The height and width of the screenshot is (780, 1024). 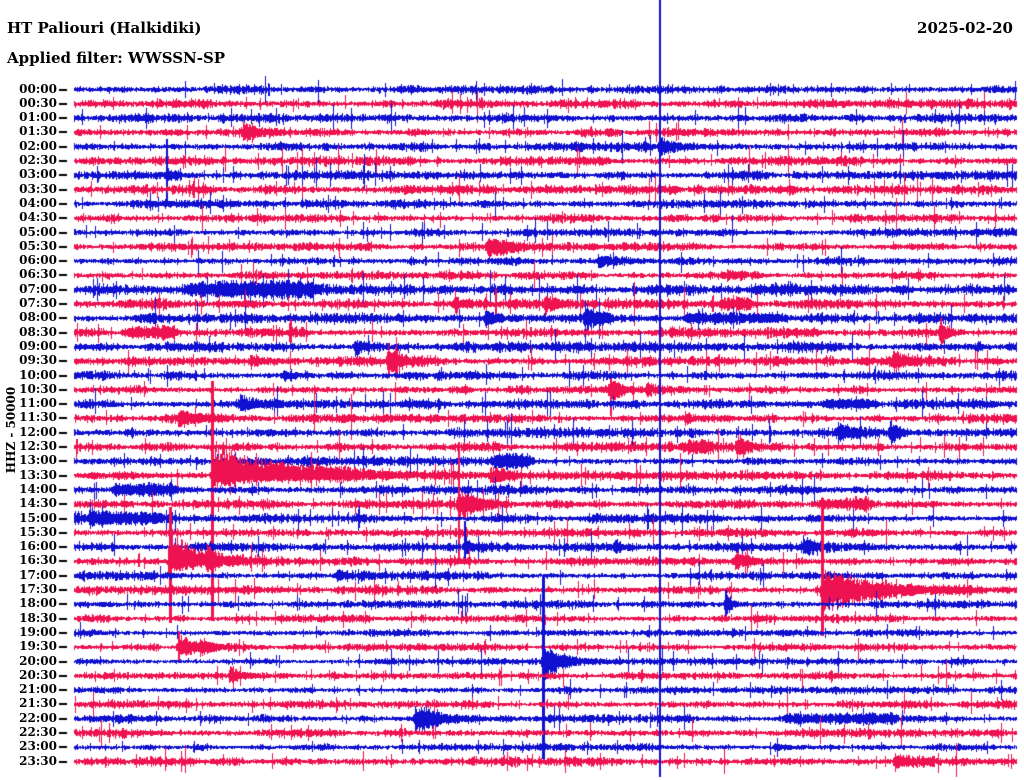 I want to click on time-label: 00:00, so click(x=38, y=88).